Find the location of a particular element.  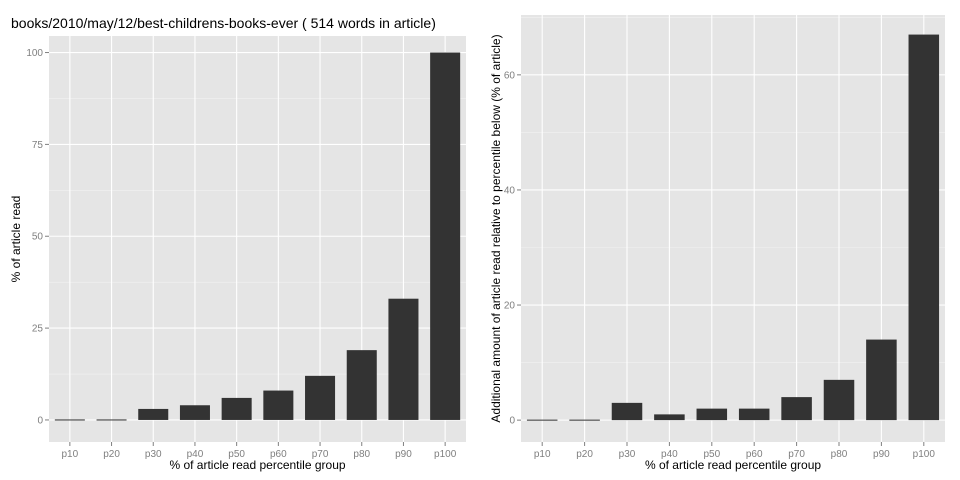

y-tick-label: 75 is located at coordinates (38, 145).